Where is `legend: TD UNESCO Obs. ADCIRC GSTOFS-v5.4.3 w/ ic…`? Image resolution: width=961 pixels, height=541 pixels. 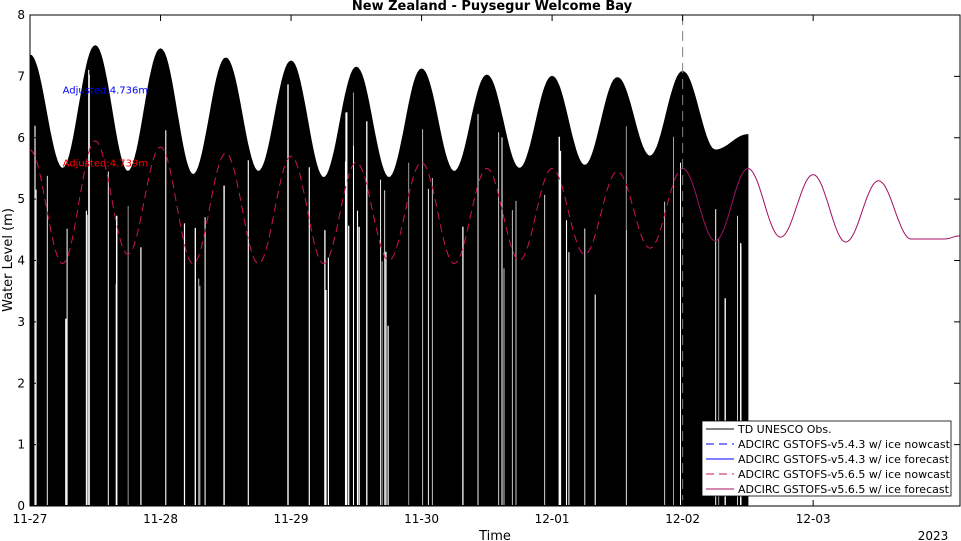
legend: TD UNESCO Obs. ADCIRC GSTOFS-v5.4.3 w/ ic… is located at coordinates (826, 458).